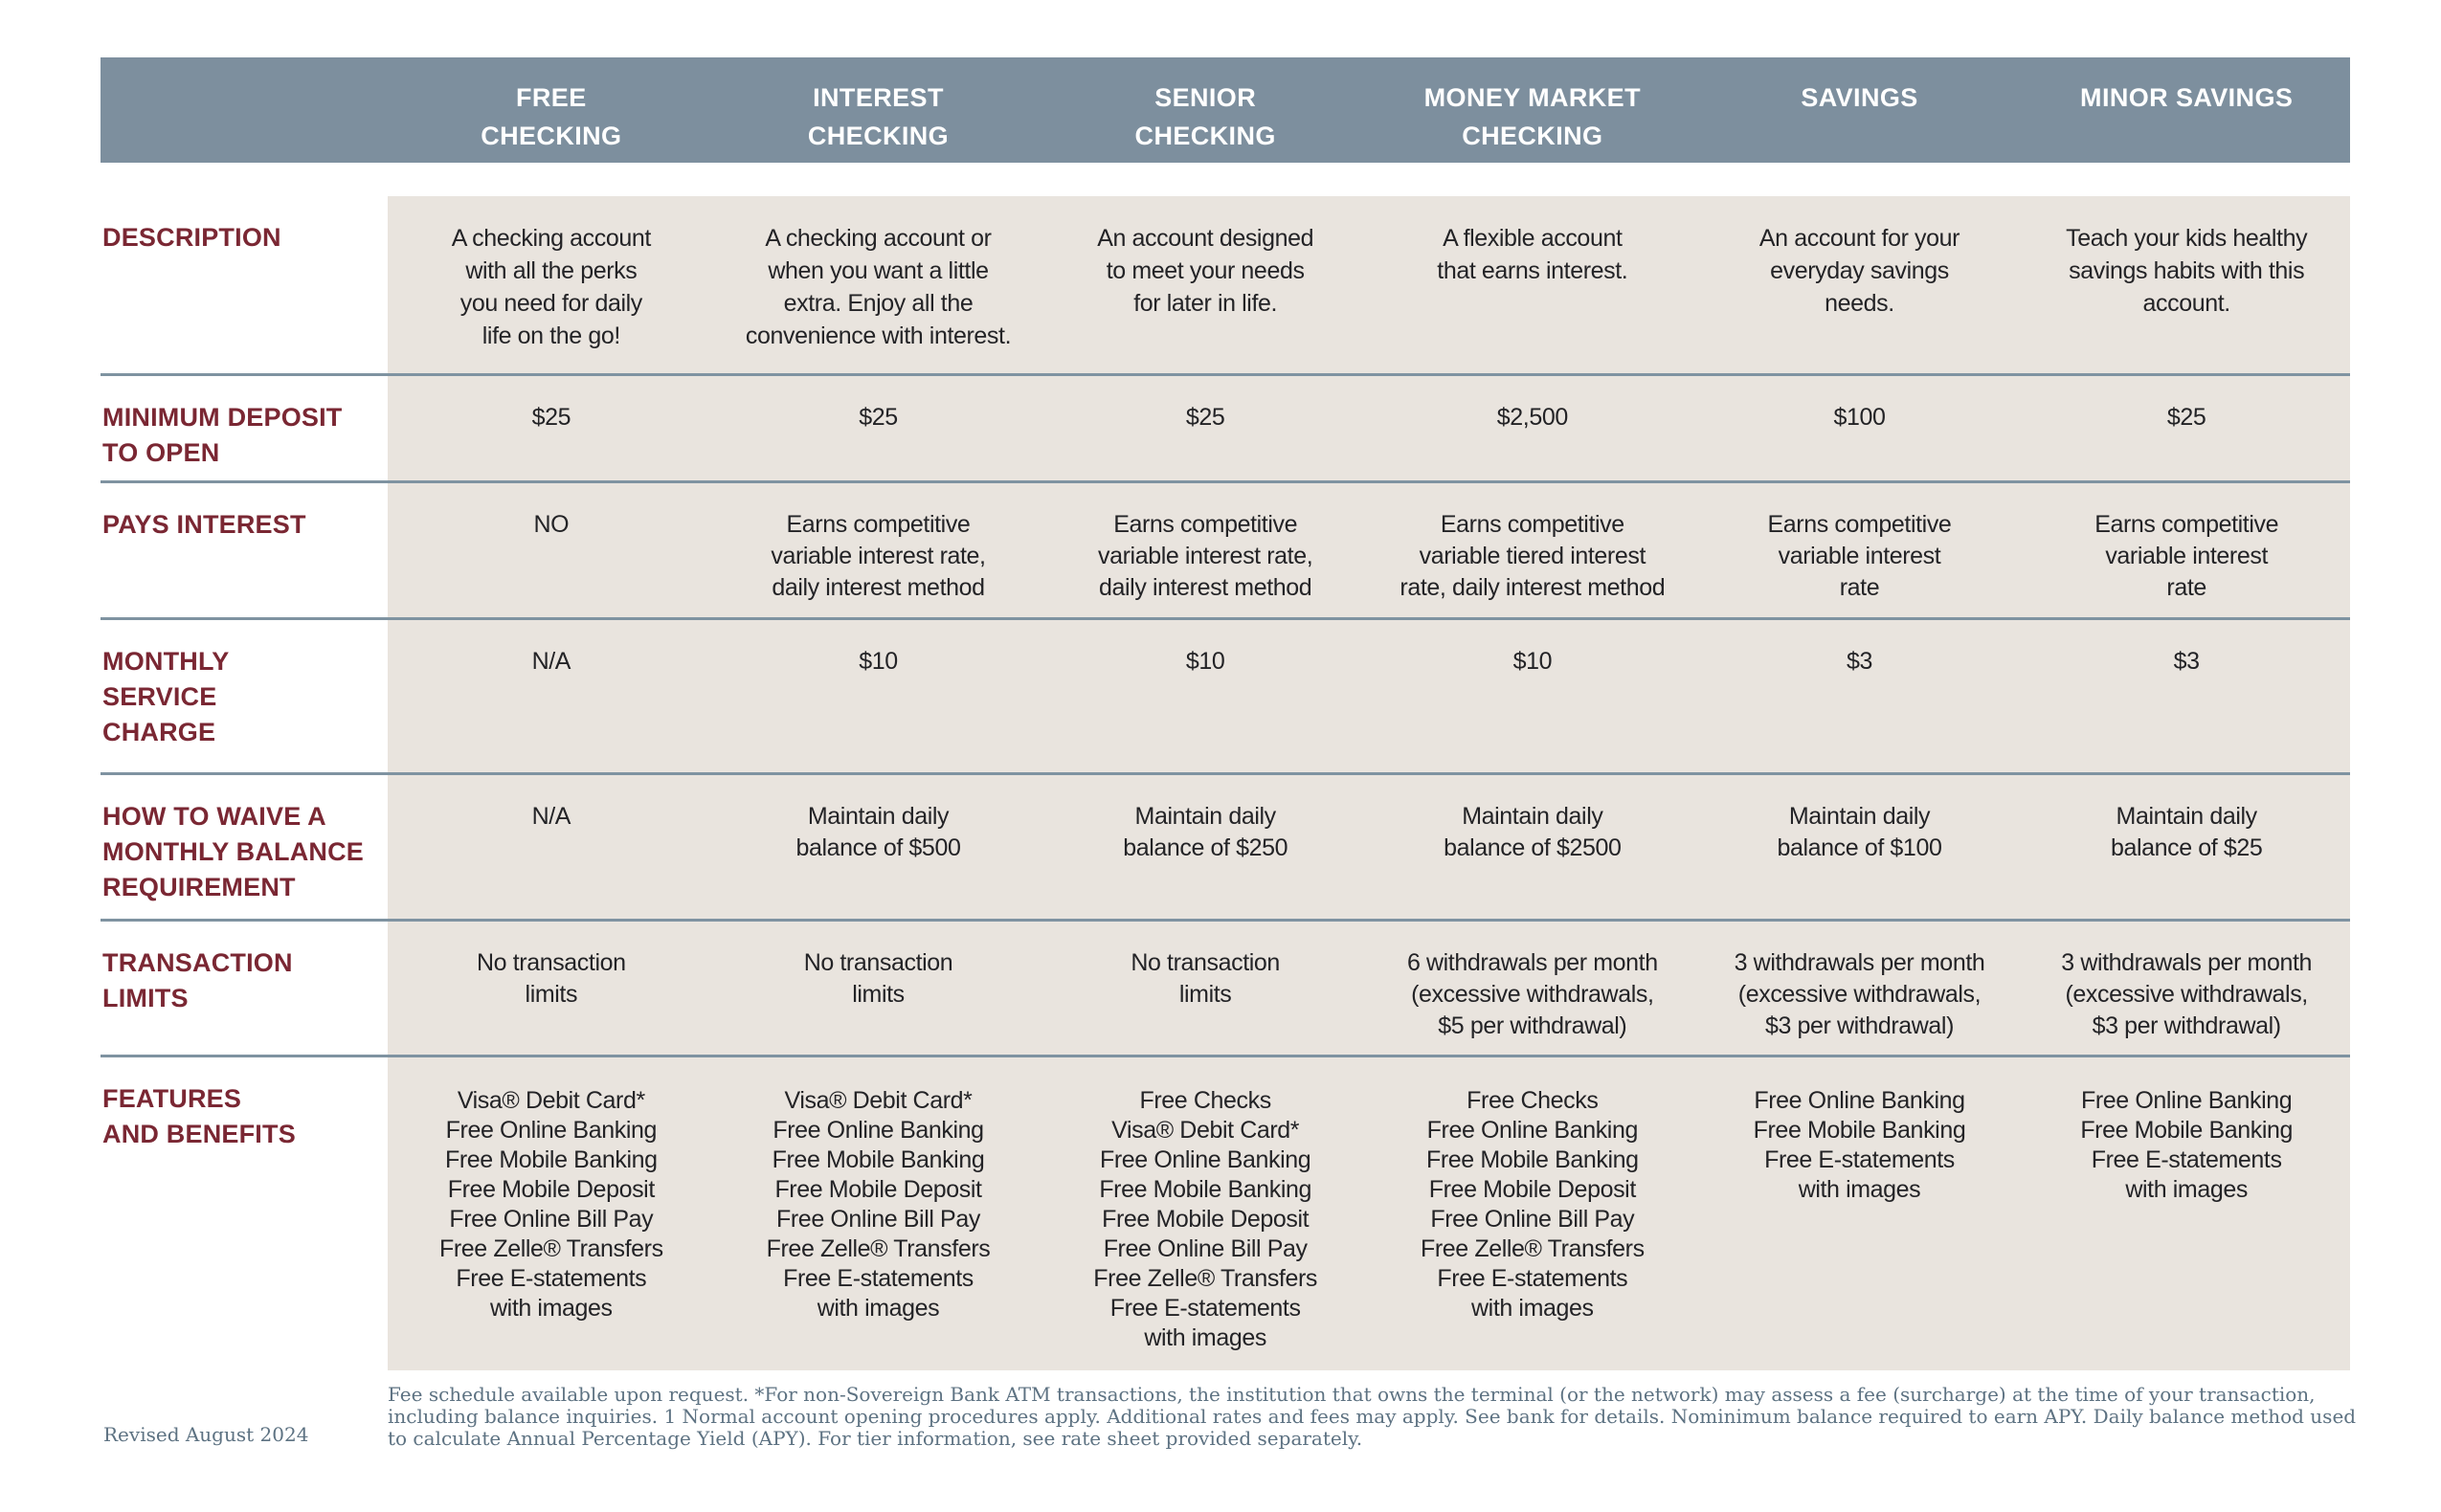  What do you see at coordinates (551, 550) in the screenshot?
I see `table-cell: NO` at bounding box center [551, 550].